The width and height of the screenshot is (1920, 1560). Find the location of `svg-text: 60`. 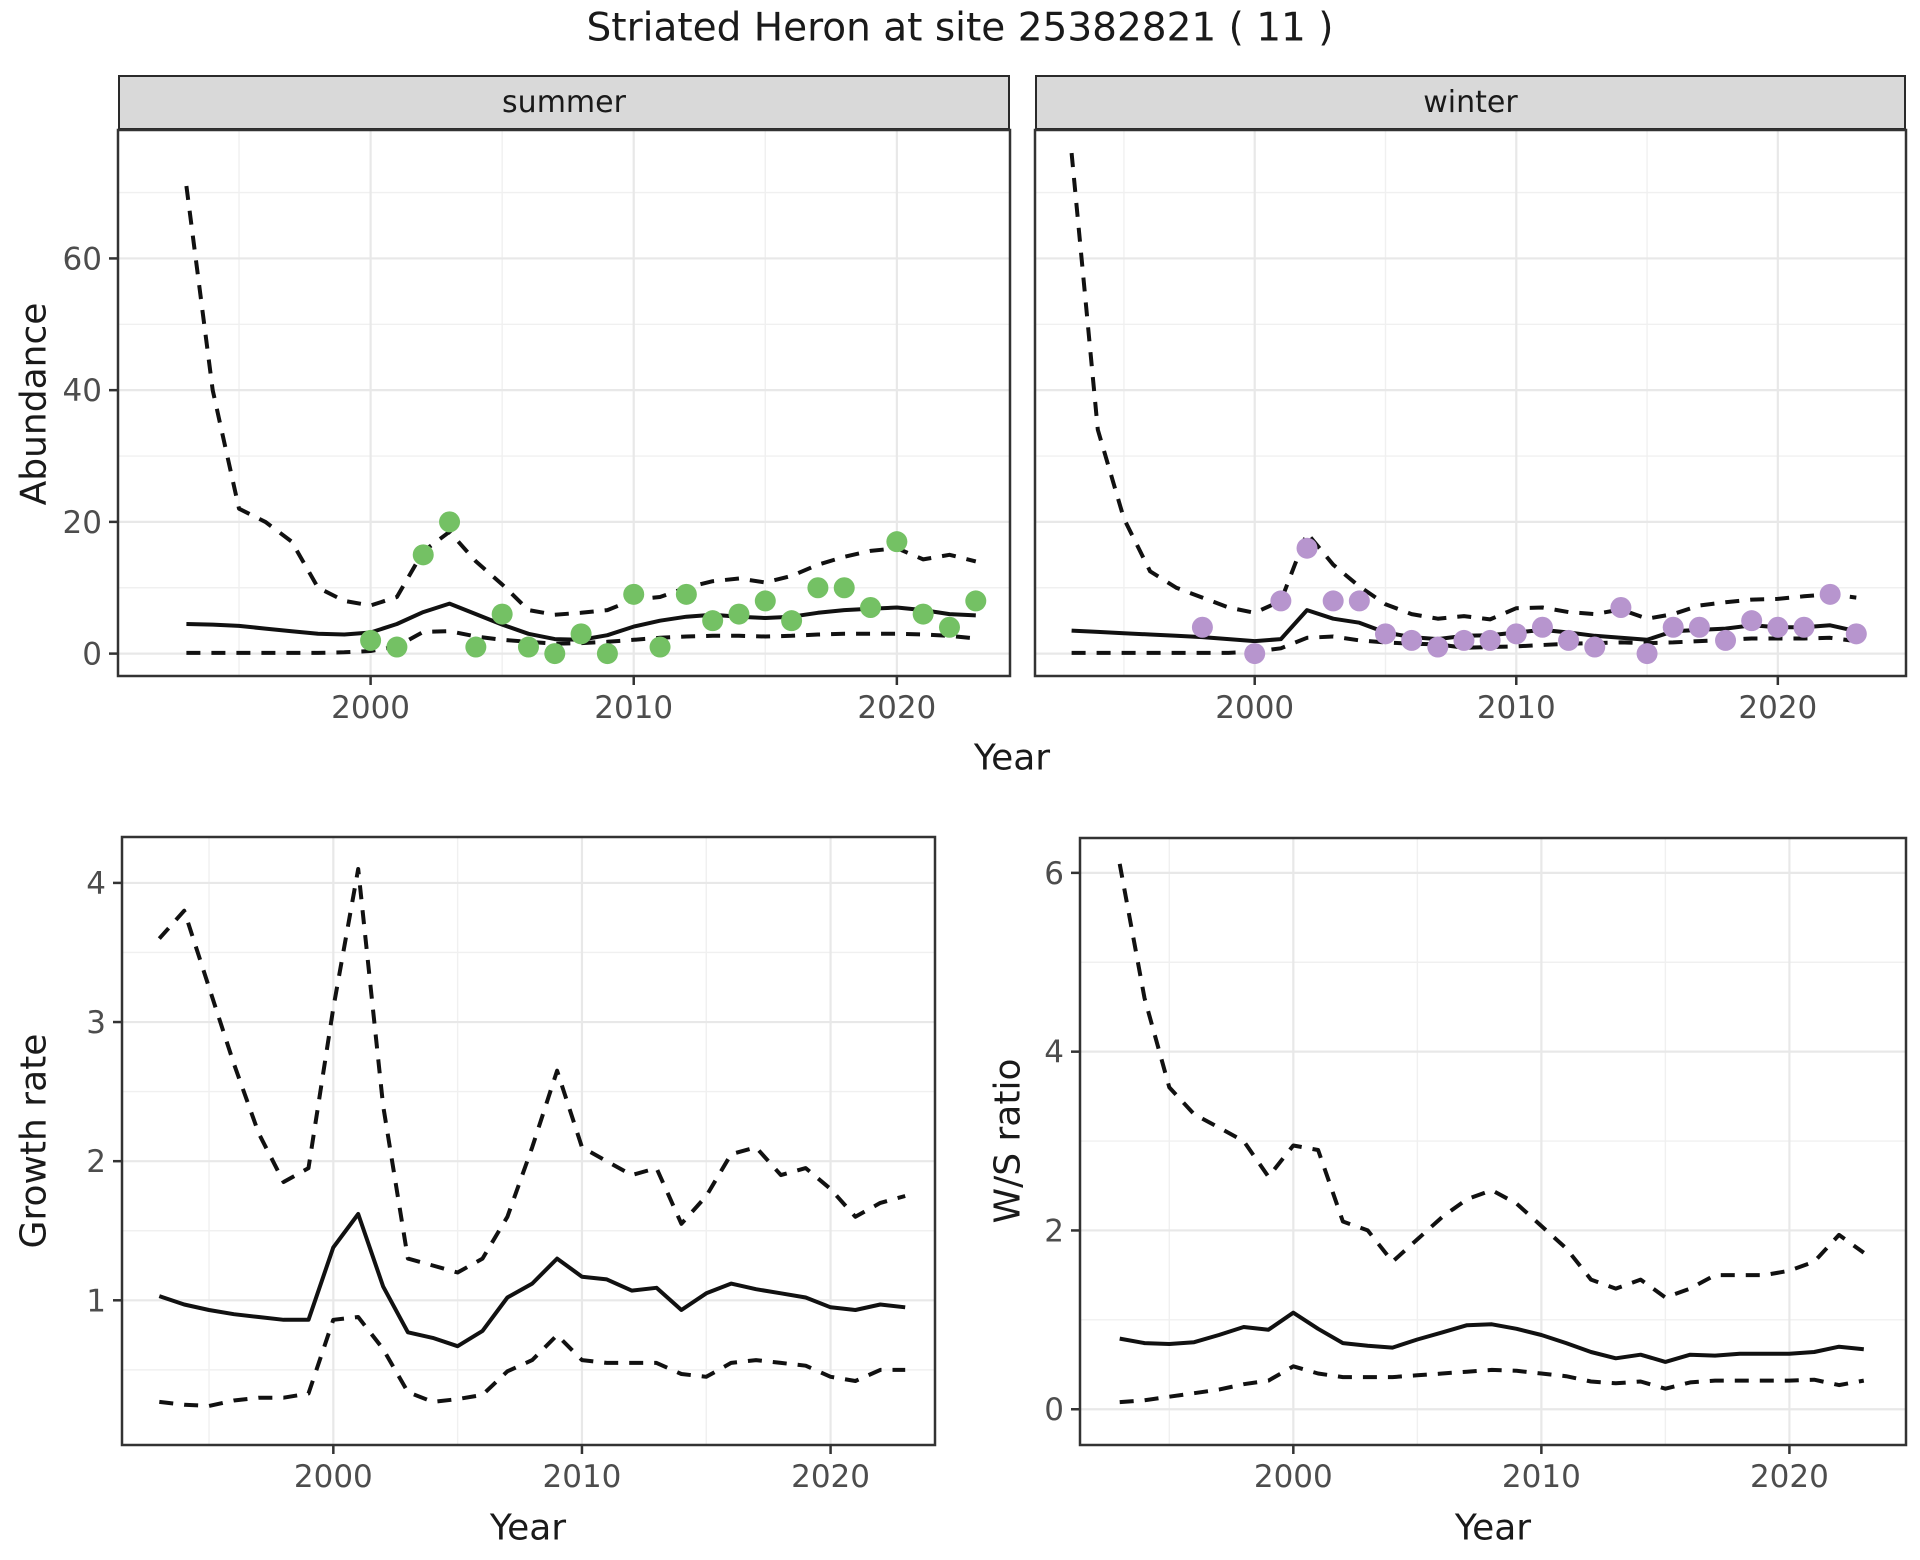

svg-text: 60 is located at coordinates (82, 259).